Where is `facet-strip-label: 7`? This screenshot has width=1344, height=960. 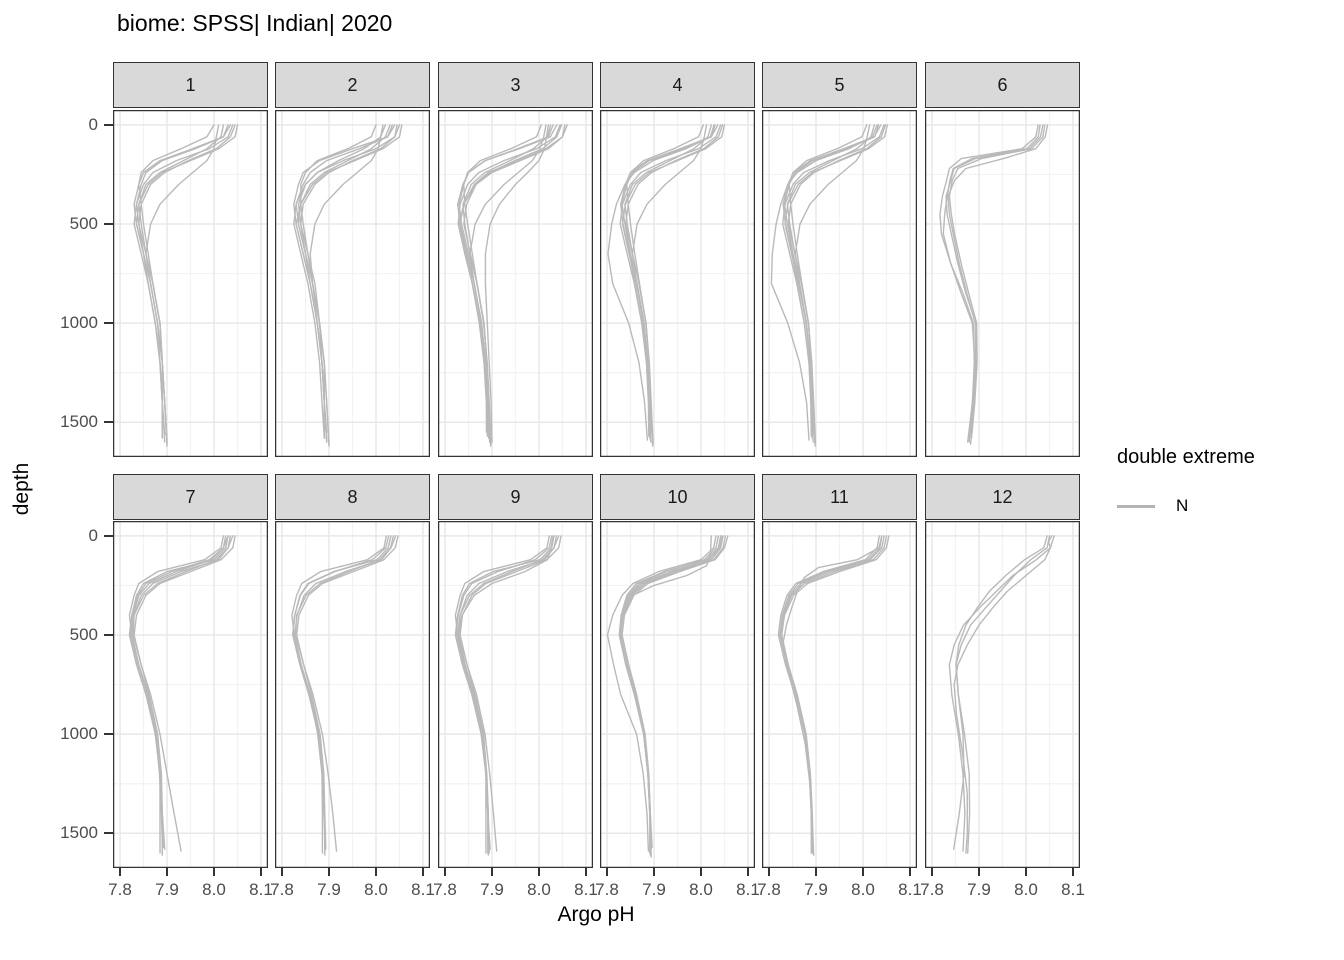
facet-strip-label: 7 is located at coordinates (190, 496).